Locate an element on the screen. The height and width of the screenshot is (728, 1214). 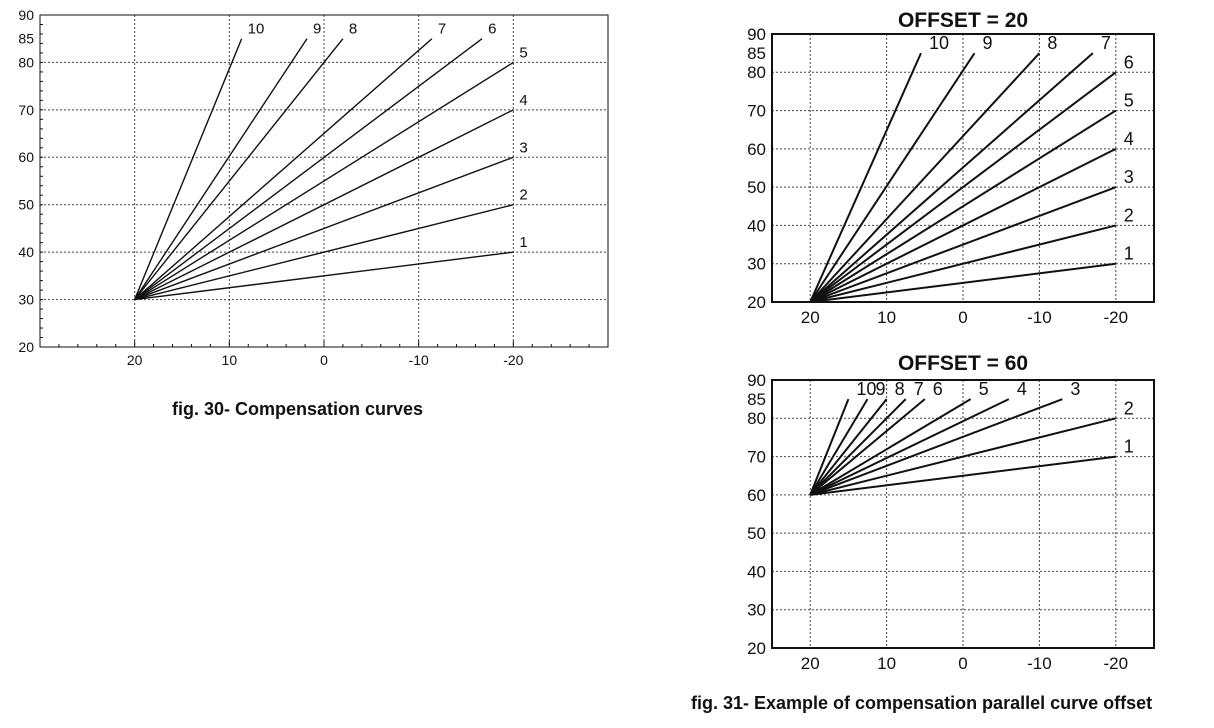
plot-frame is located at coordinates (963, 514).